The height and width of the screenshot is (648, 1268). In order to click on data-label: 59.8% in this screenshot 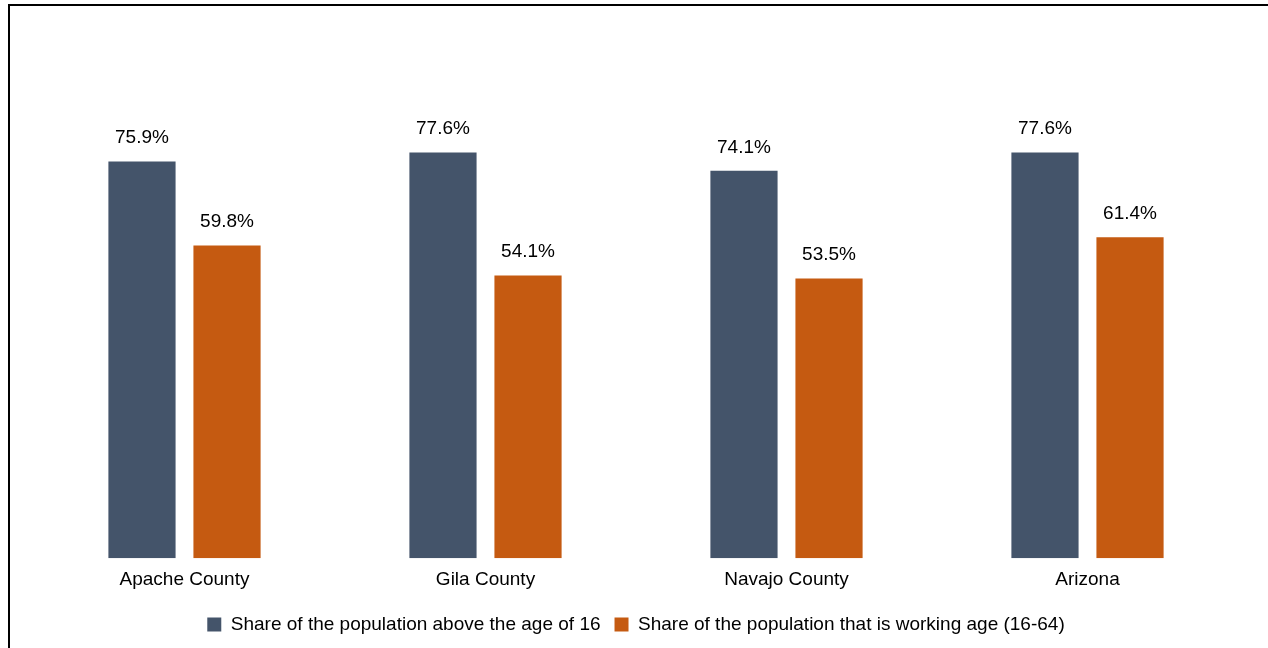, I will do `click(227, 221)`.